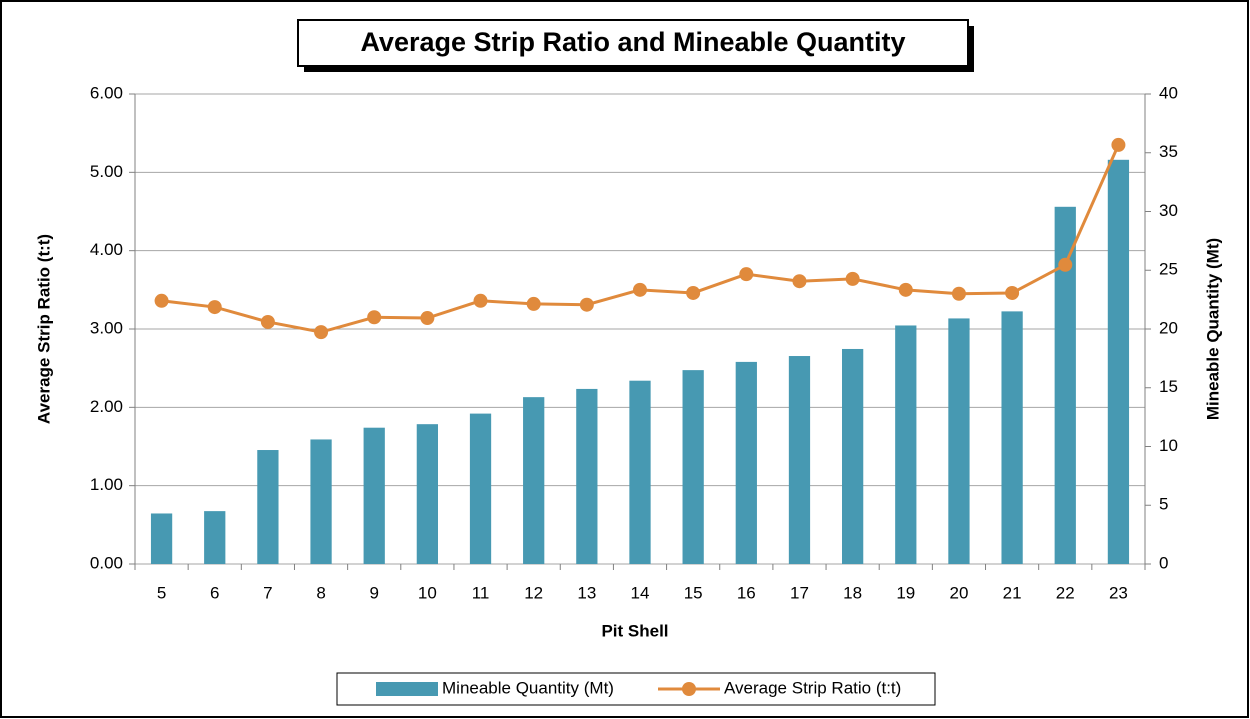  Describe the element at coordinates (1168, 92) in the screenshot. I see `y2-tick-label: 40` at that location.